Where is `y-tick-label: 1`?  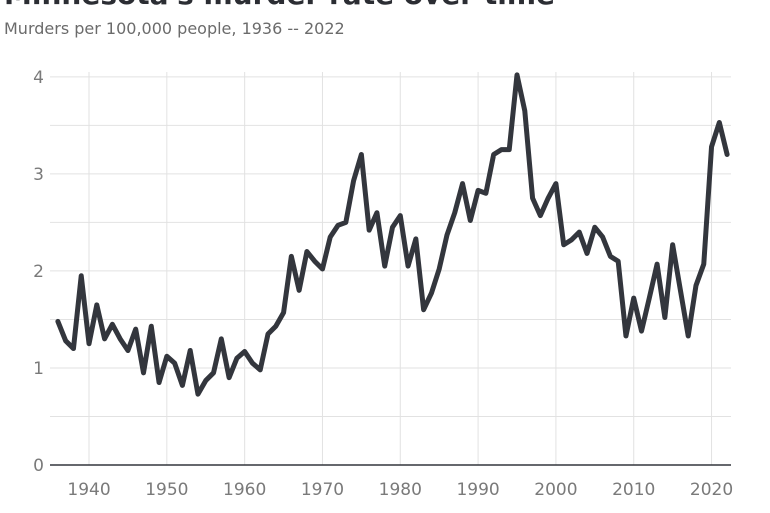 y-tick-label: 1 is located at coordinates (38, 369).